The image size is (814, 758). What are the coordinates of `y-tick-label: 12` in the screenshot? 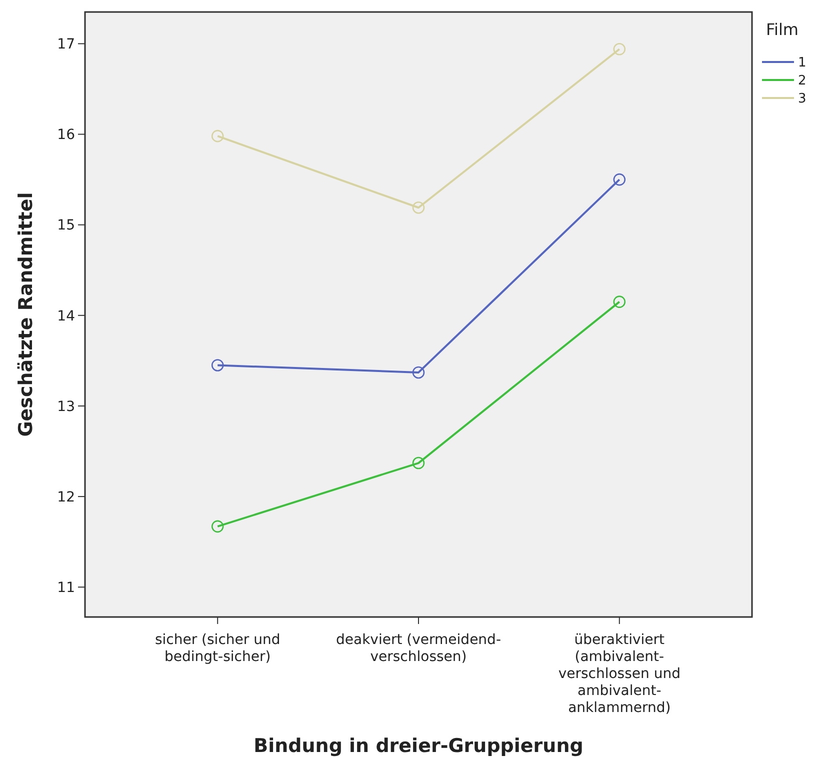 It's located at (66, 497).